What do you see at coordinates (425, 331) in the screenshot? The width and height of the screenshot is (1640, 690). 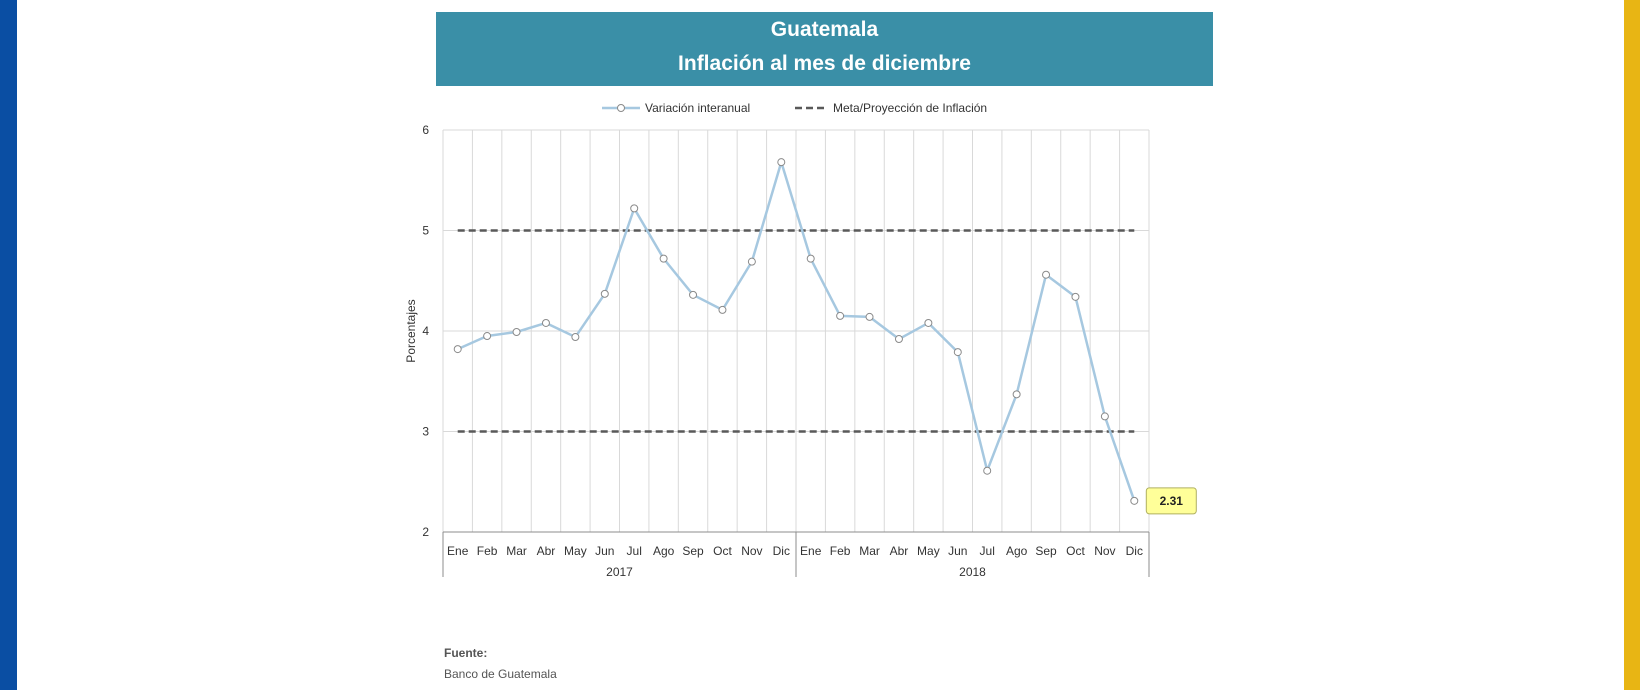 I see `y-tick-label: 4` at bounding box center [425, 331].